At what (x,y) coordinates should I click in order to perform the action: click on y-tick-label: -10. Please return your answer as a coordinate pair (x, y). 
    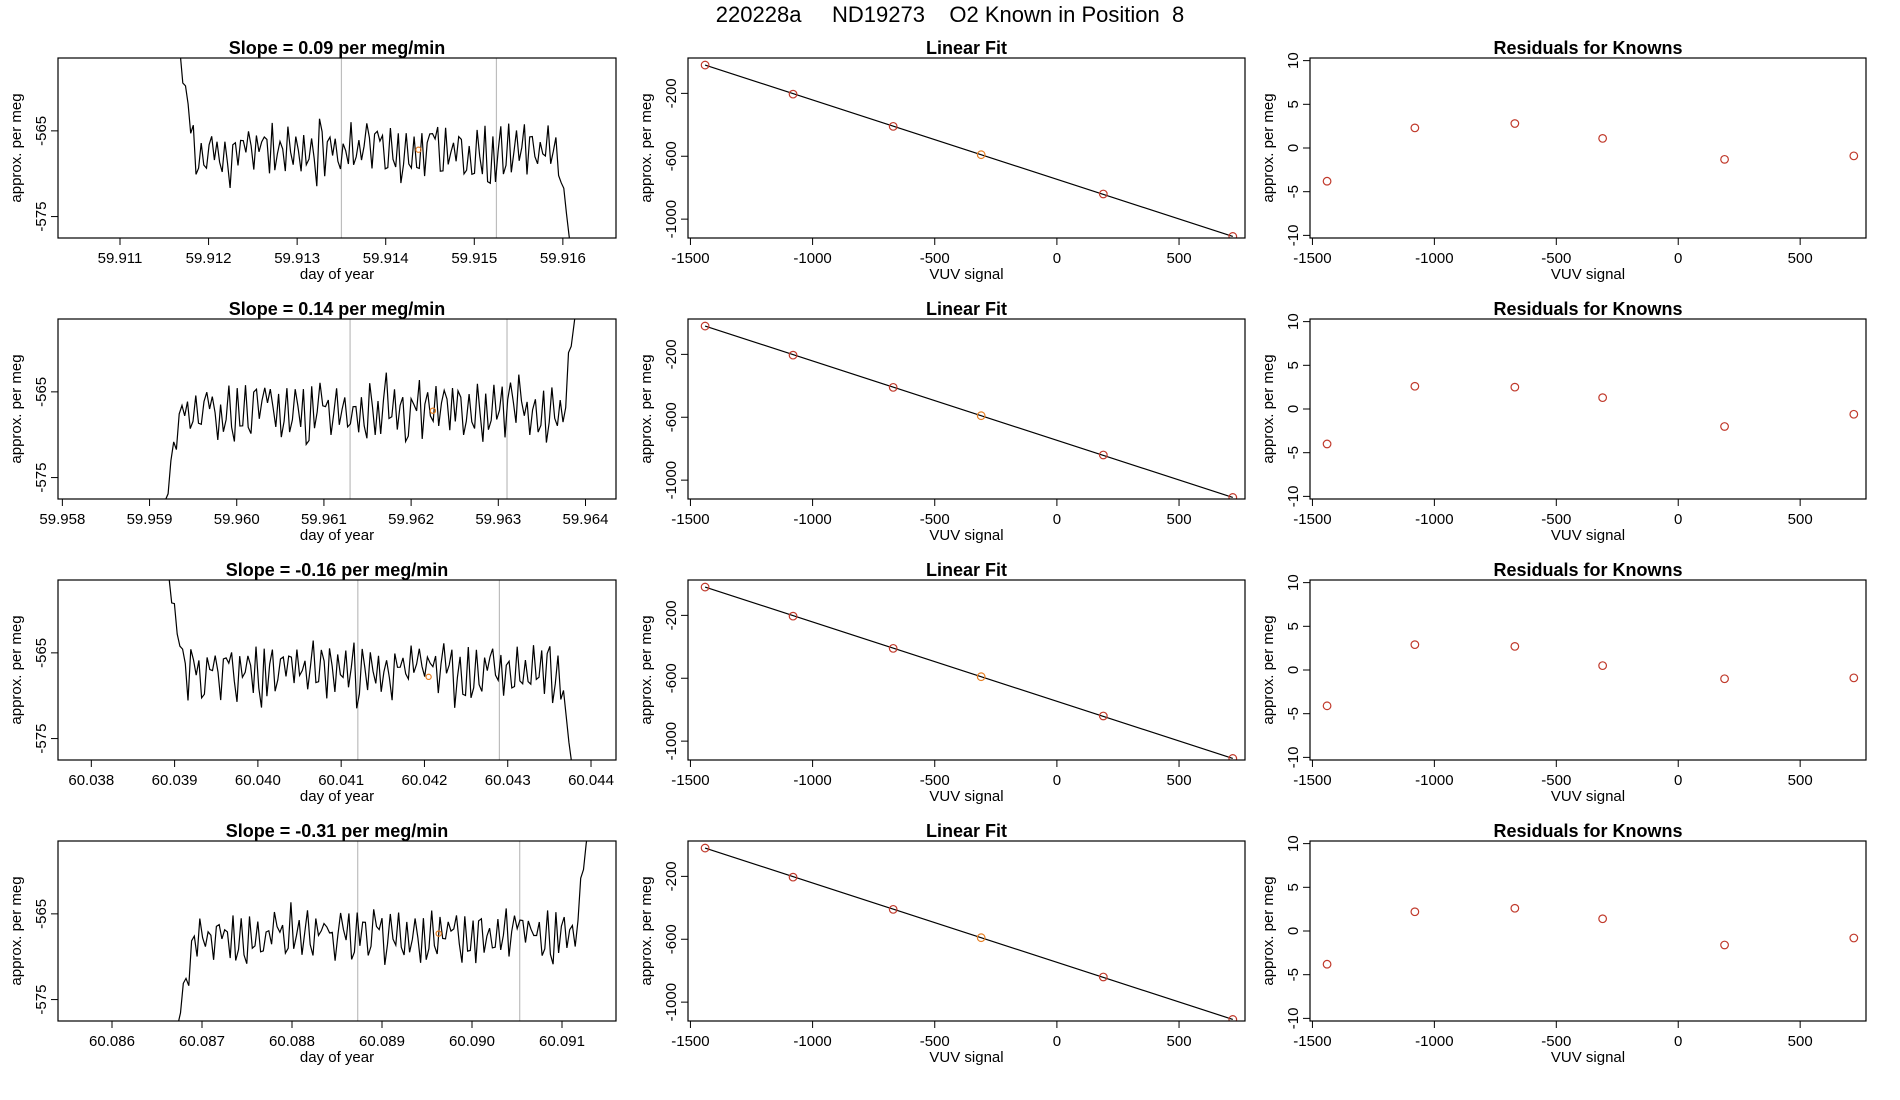
    Looking at the image, I should click on (1293, 497).